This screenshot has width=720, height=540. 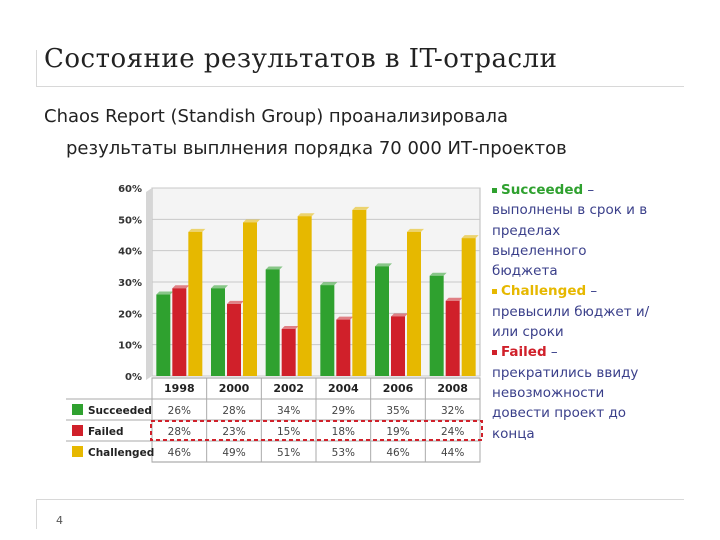 I want to click on bar-challenged-2006, so click(x=414, y=303).